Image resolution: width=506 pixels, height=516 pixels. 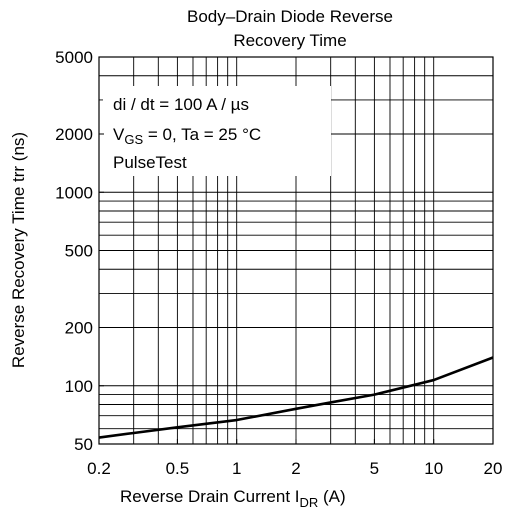 What do you see at coordinates (150, 162) in the screenshot?
I see `annotation: PulseTest` at bounding box center [150, 162].